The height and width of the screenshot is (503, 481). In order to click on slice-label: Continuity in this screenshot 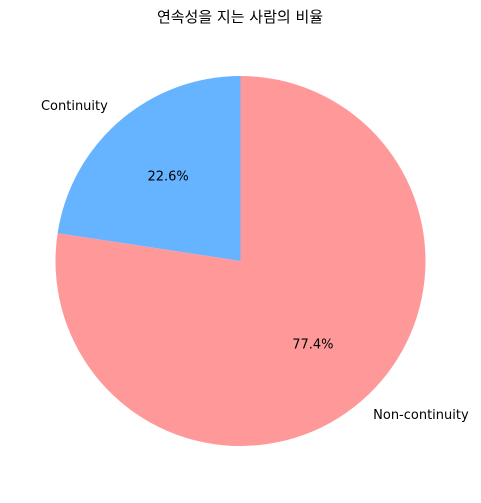, I will do `click(74, 106)`.